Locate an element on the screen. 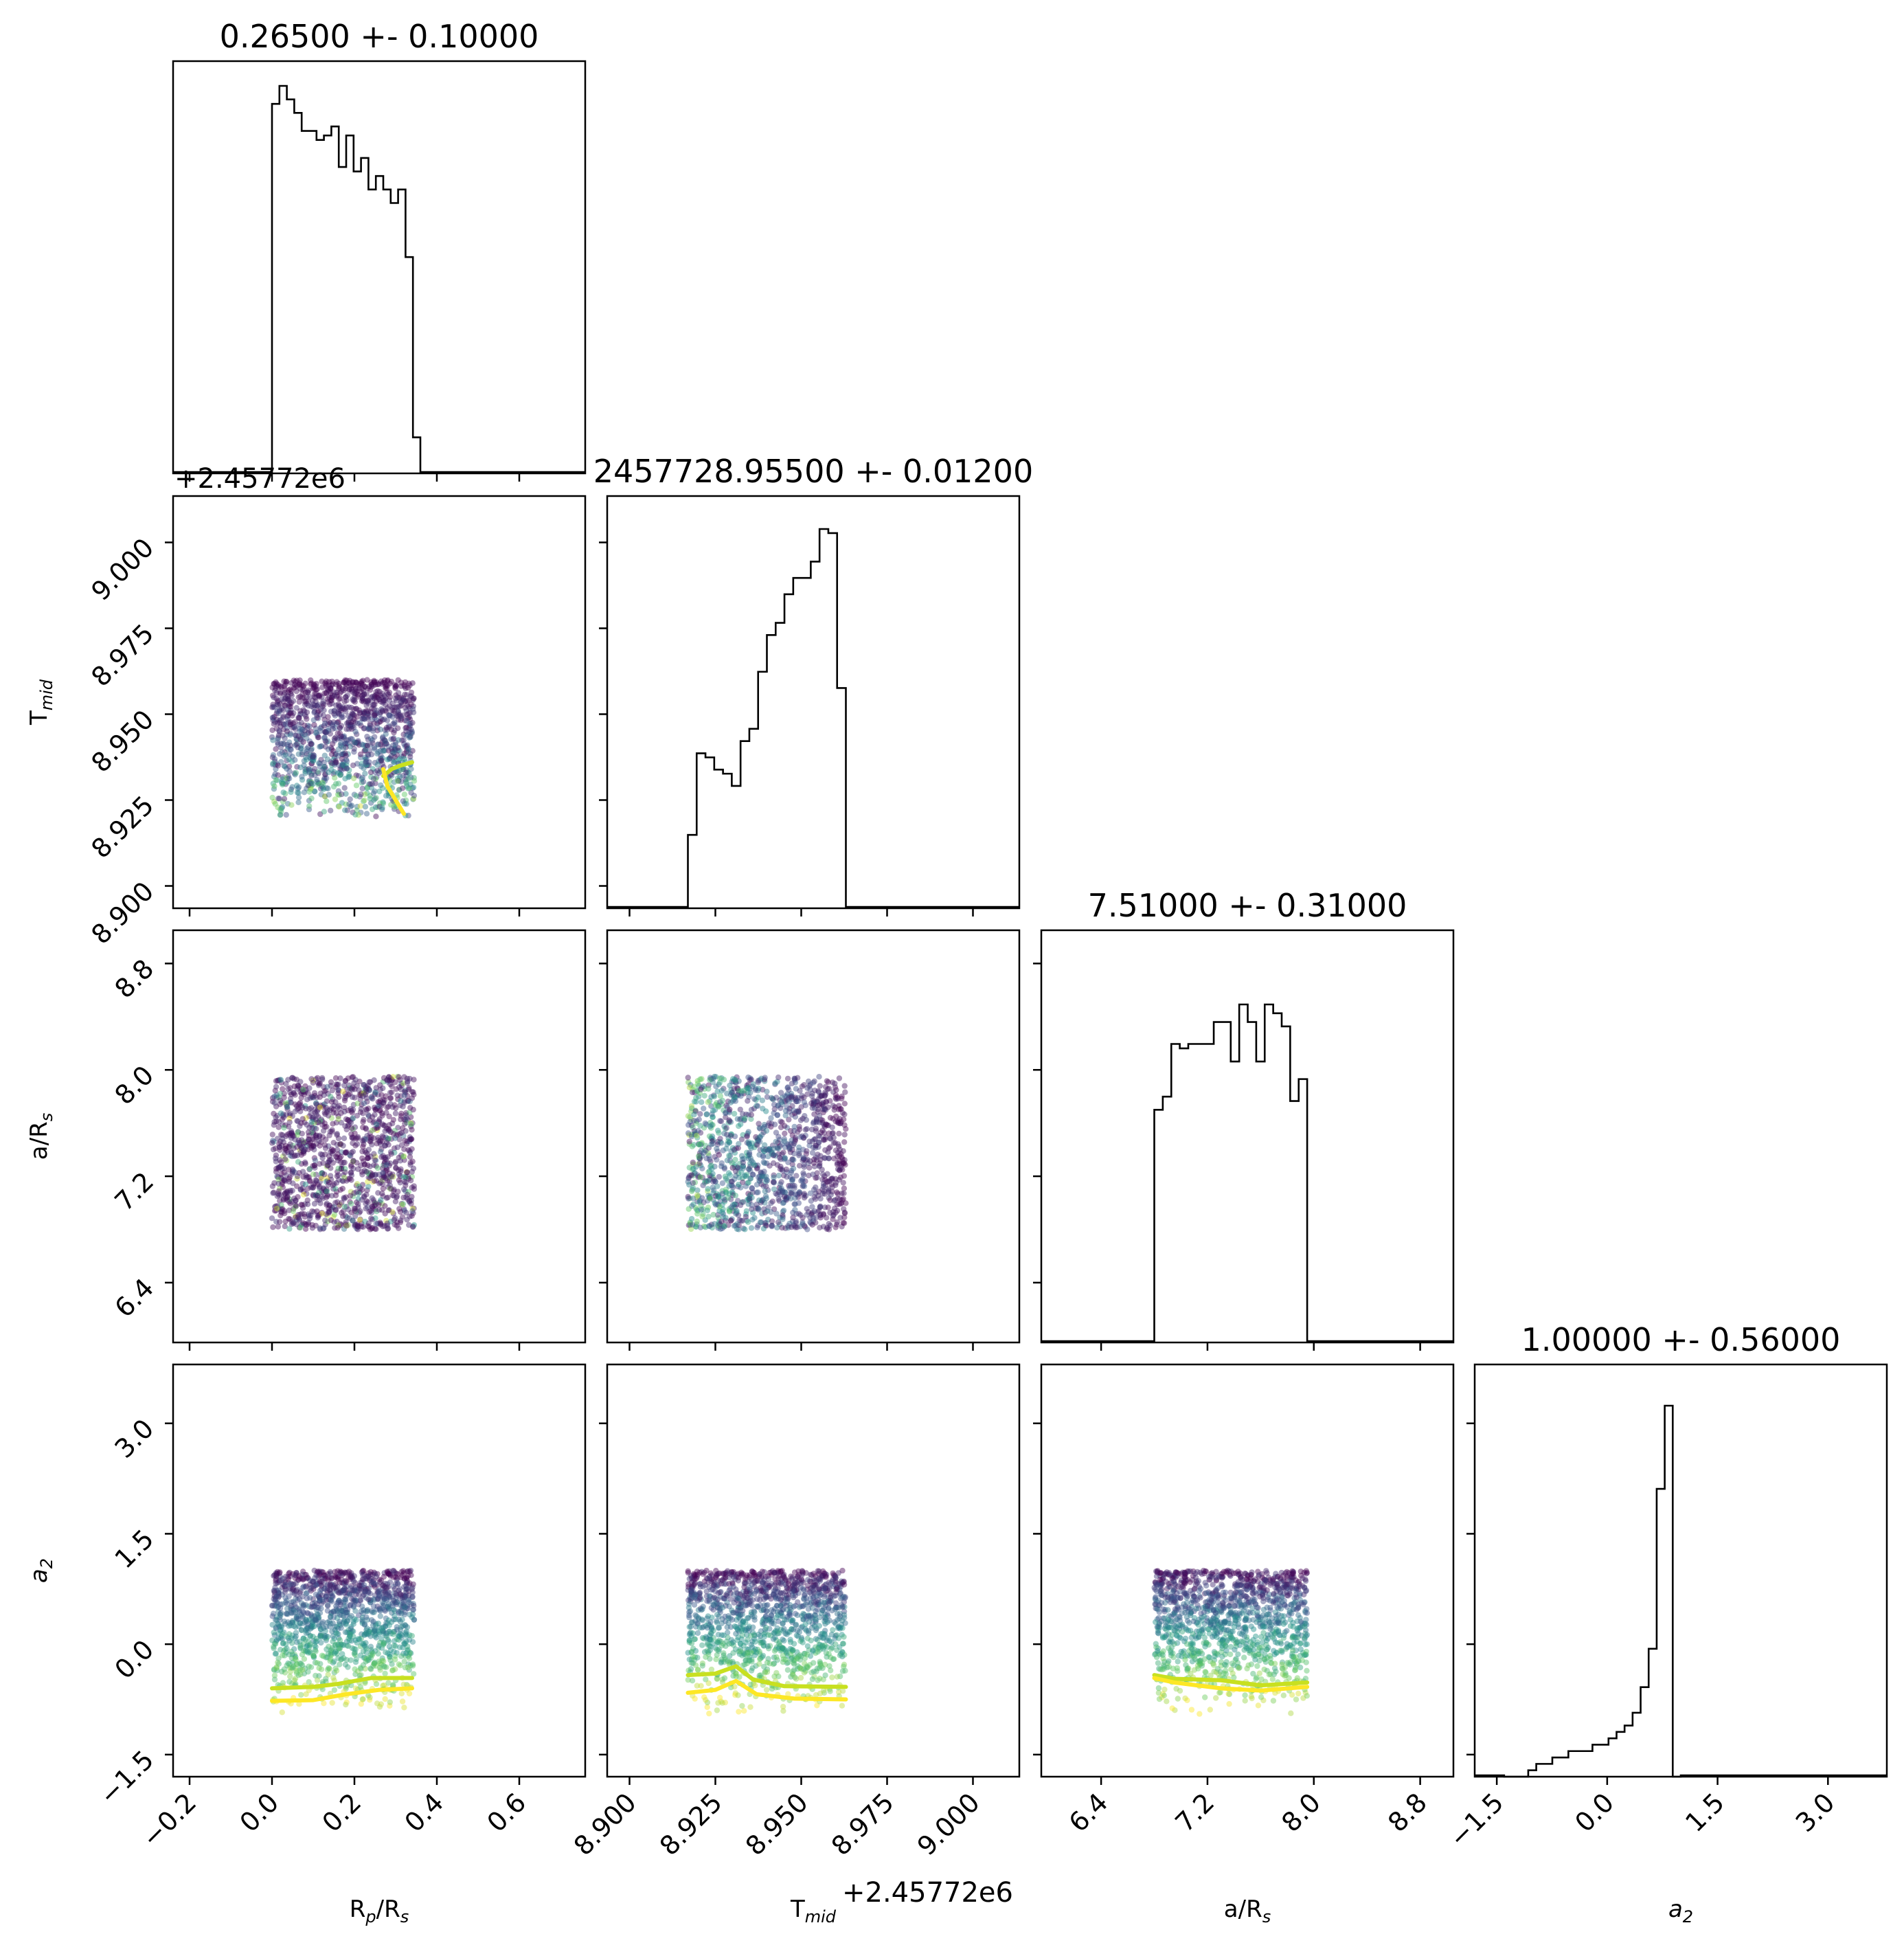 The height and width of the screenshot is (1956, 1904). hist-frame-ars is located at coordinates (1247, 1136).